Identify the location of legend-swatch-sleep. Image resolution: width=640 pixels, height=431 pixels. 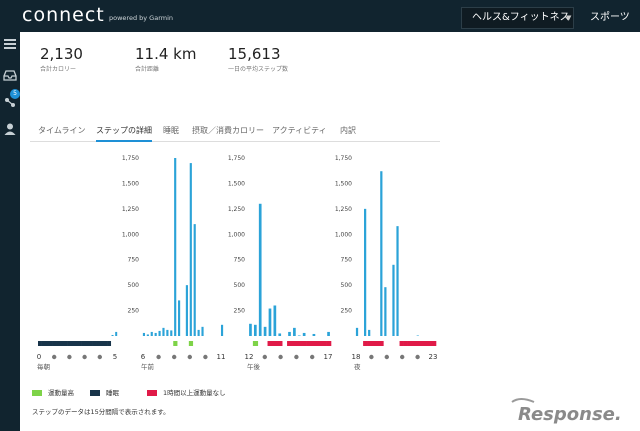
(95, 393).